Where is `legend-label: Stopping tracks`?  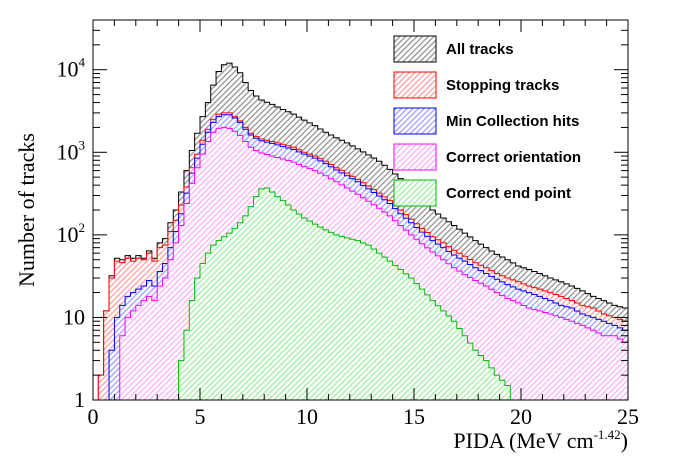
legend-label: Stopping tracks is located at coordinates (502, 85).